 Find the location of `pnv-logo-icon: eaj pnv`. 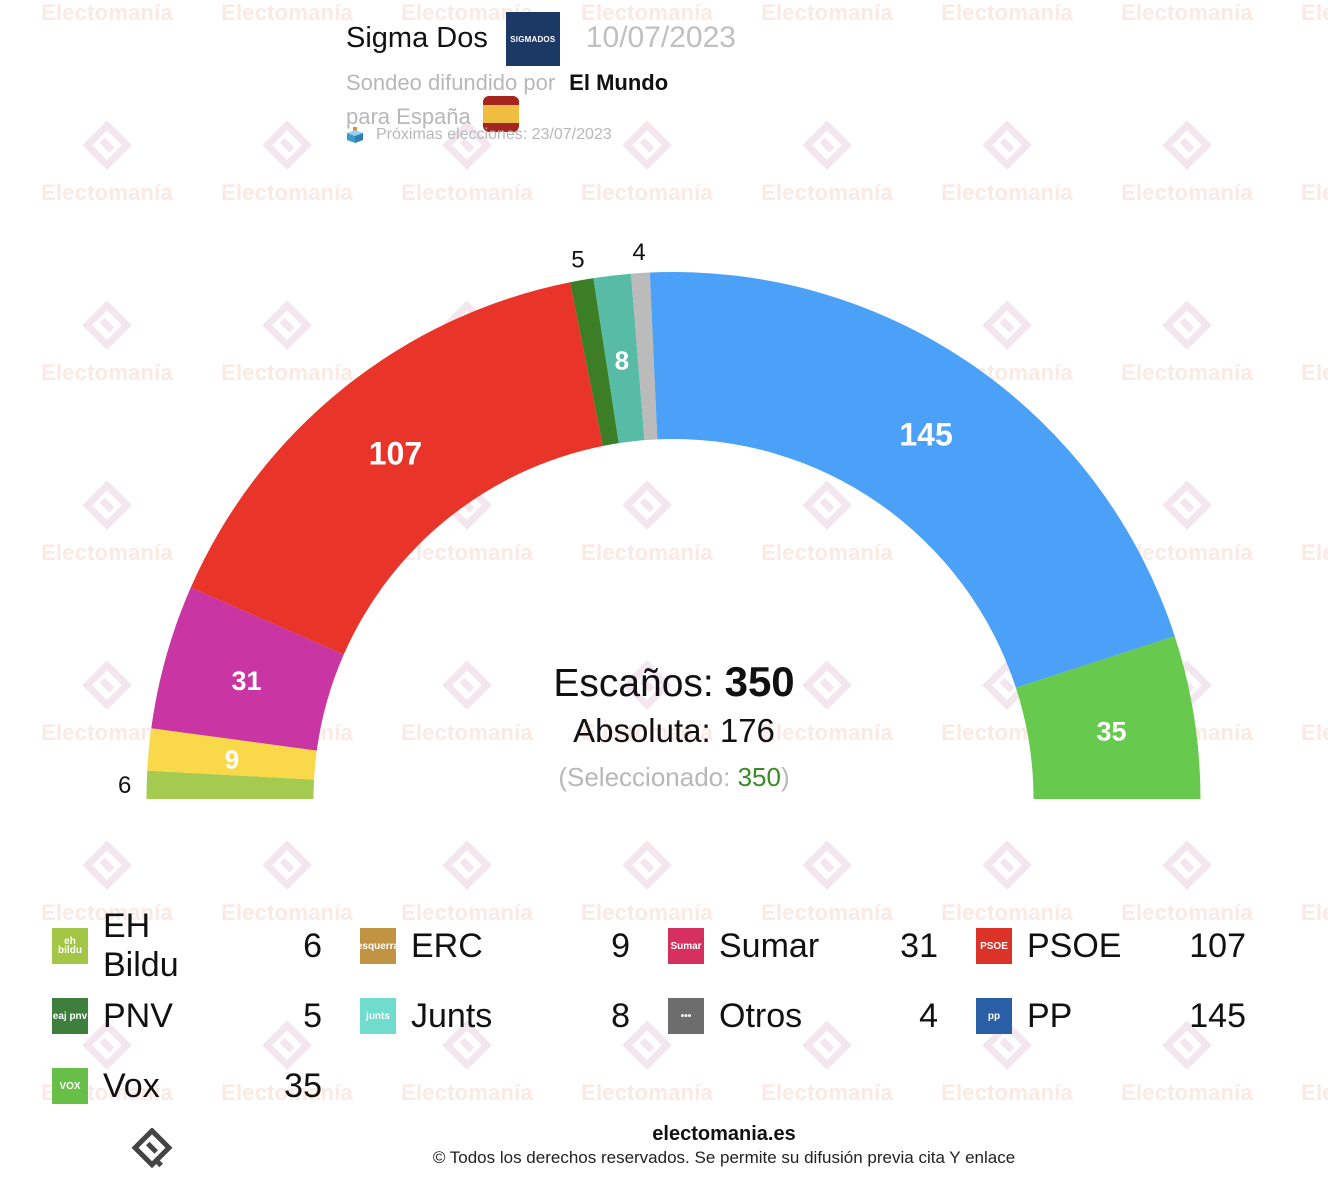

pnv-logo-icon: eaj pnv is located at coordinates (70, 1016).